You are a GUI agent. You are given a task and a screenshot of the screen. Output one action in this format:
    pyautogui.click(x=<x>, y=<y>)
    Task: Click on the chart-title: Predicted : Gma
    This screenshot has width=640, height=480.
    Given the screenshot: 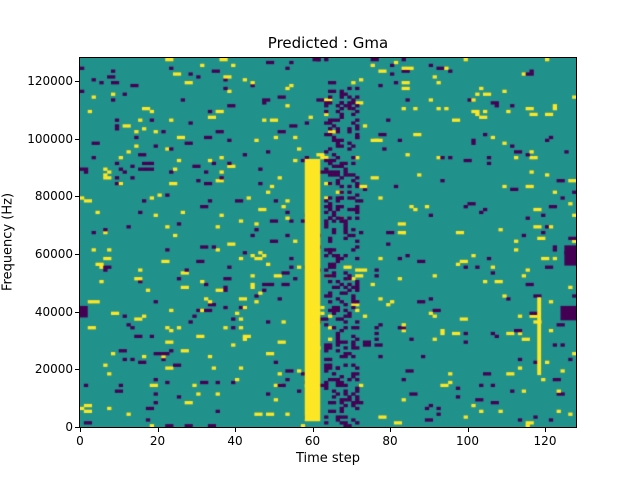 What is the action you would take?
    pyautogui.click(x=328, y=43)
    